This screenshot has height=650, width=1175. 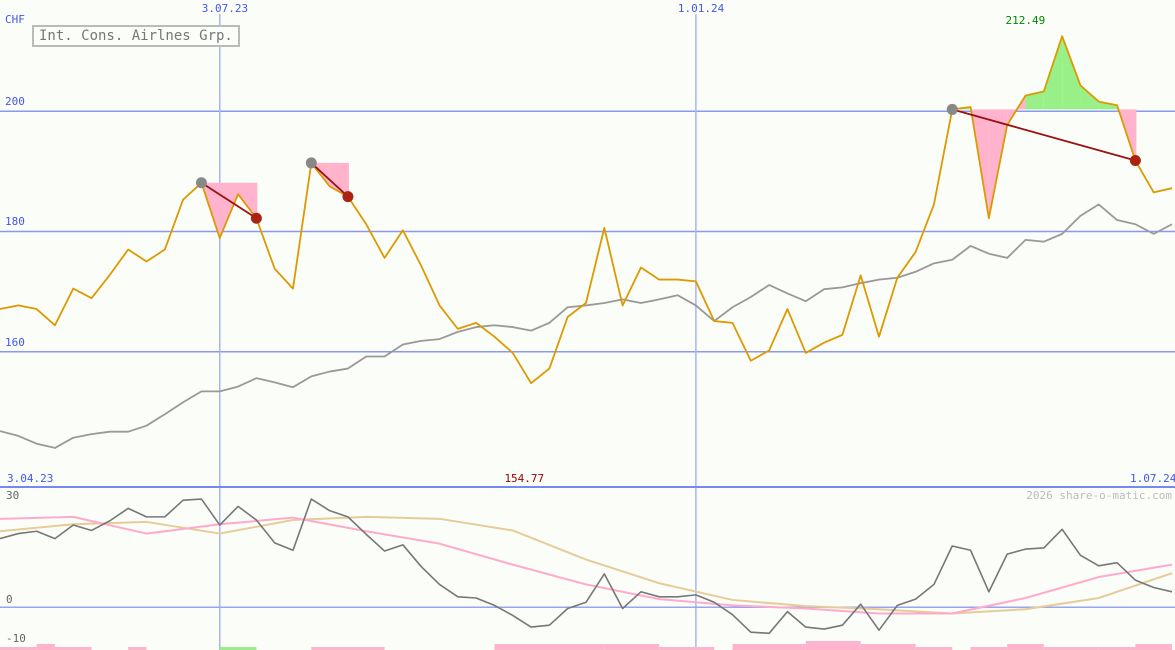 What do you see at coordinates (524, 478) in the screenshot?
I see `min-price-label: 154.77` at bounding box center [524, 478].